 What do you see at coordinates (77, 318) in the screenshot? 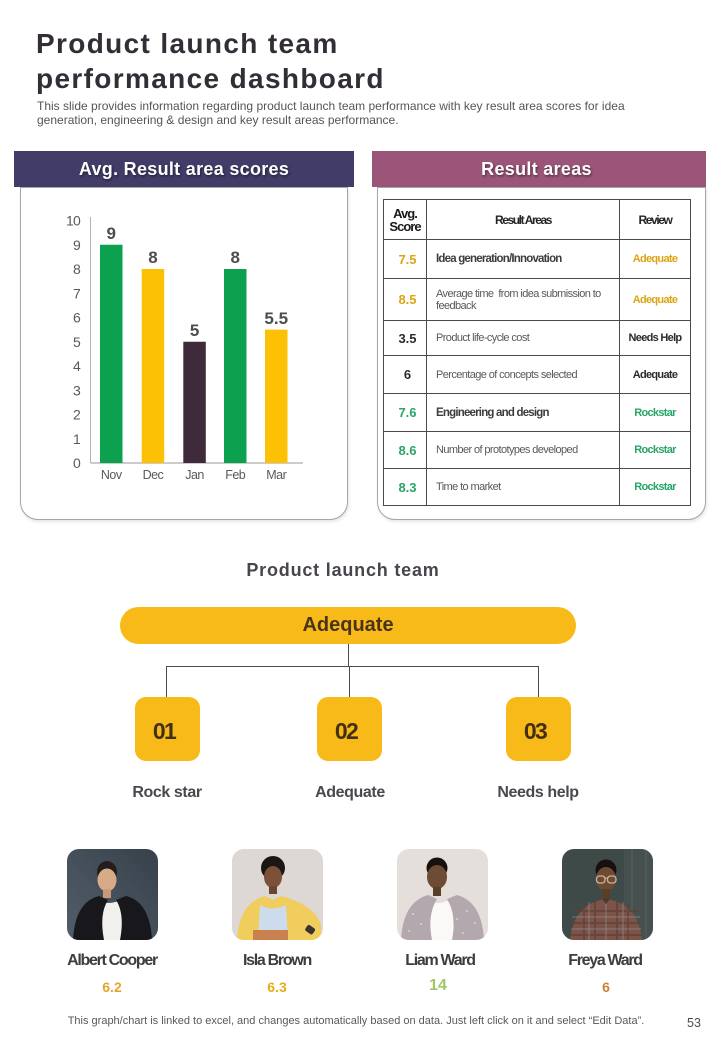
I see `svg-text: 6` at bounding box center [77, 318].